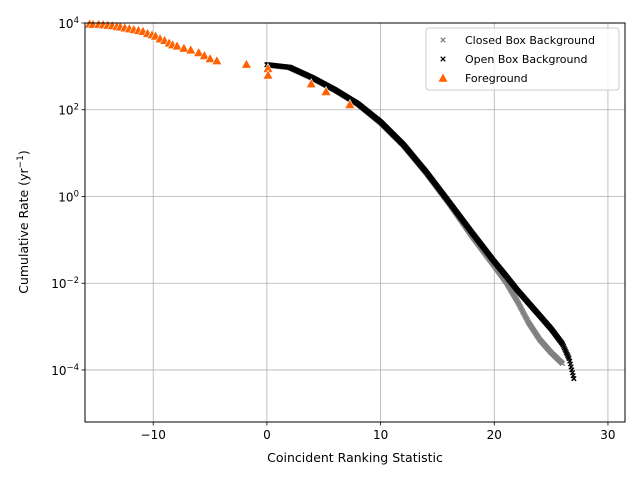  I want to click on y-tick-label: 10², so click(68, 110).